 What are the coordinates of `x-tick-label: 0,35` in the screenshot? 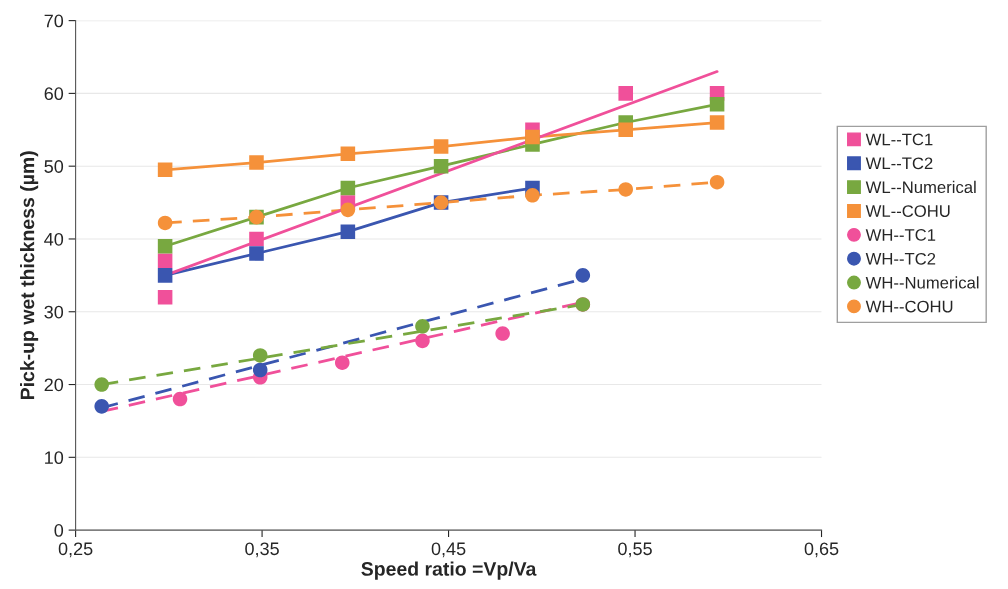 It's located at (262, 550).